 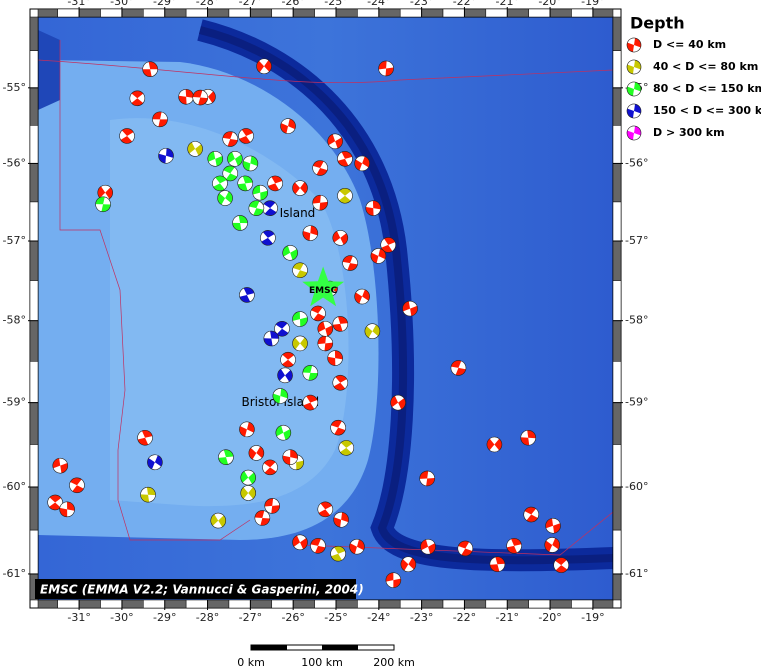 I want to click on lat-label: -58°, so click(x=14, y=320).